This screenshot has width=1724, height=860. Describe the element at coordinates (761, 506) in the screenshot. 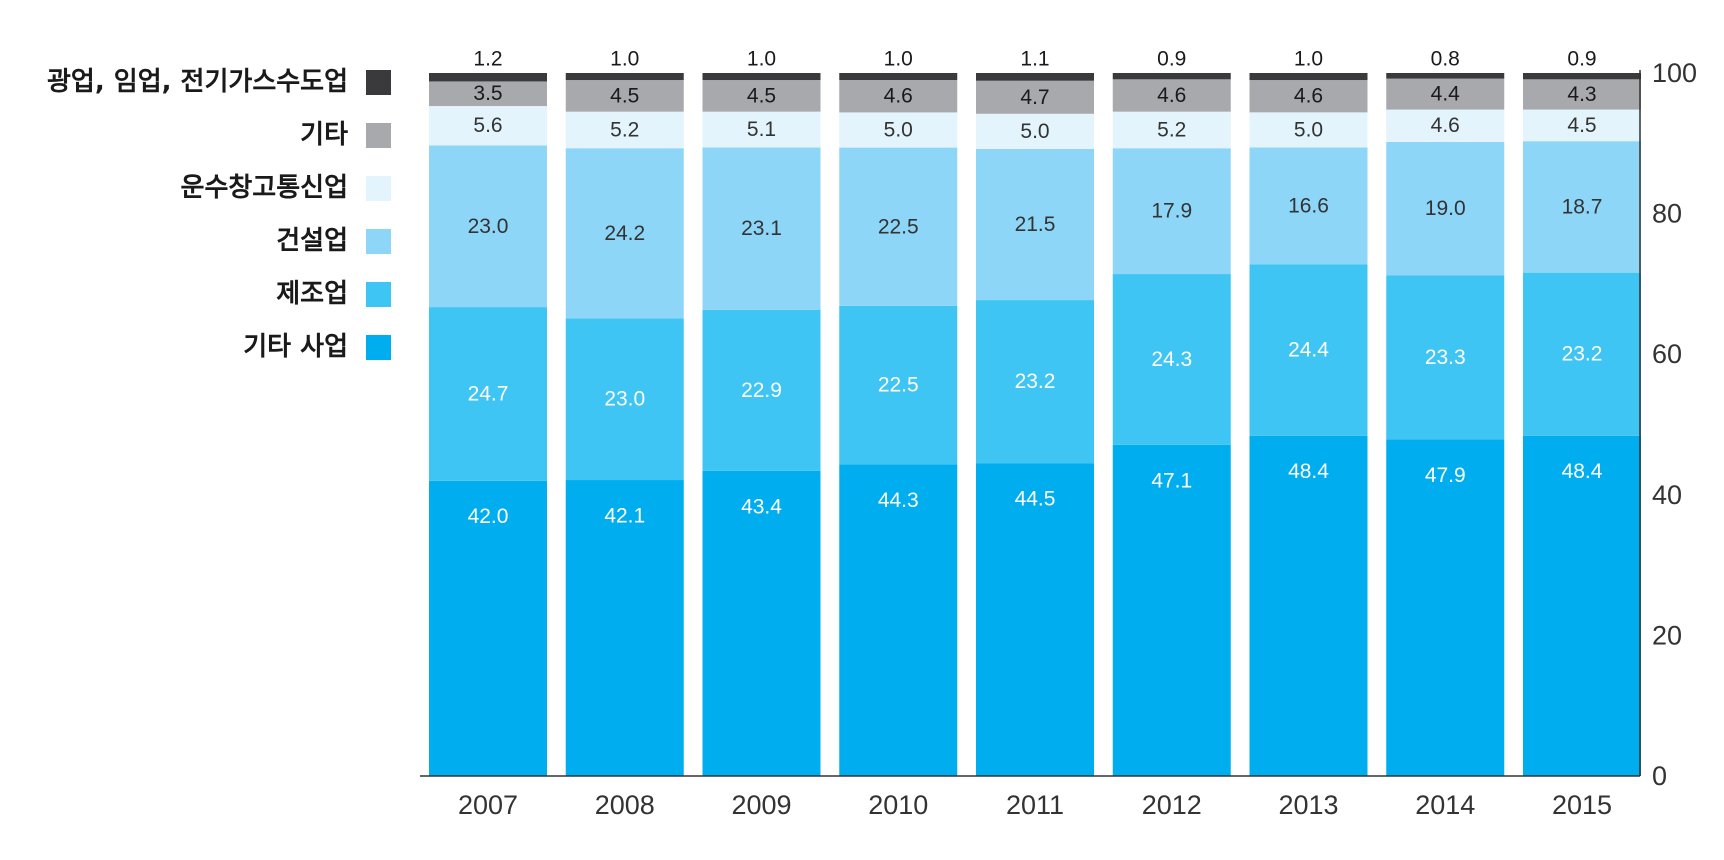

I see `data-label: 43.4` at that location.